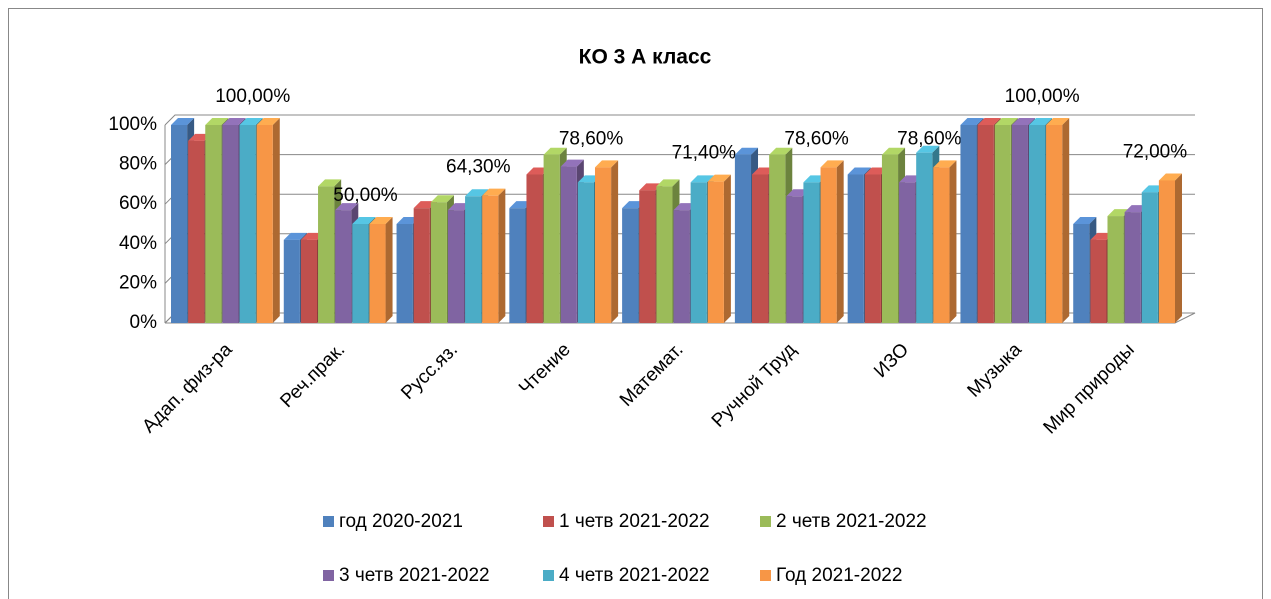 This screenshot has width=1271, height=599. What do you see at coordinates (704, 153) in the screenshot?
I see `data-label: 71,40%` at bounding box center [704, 153].